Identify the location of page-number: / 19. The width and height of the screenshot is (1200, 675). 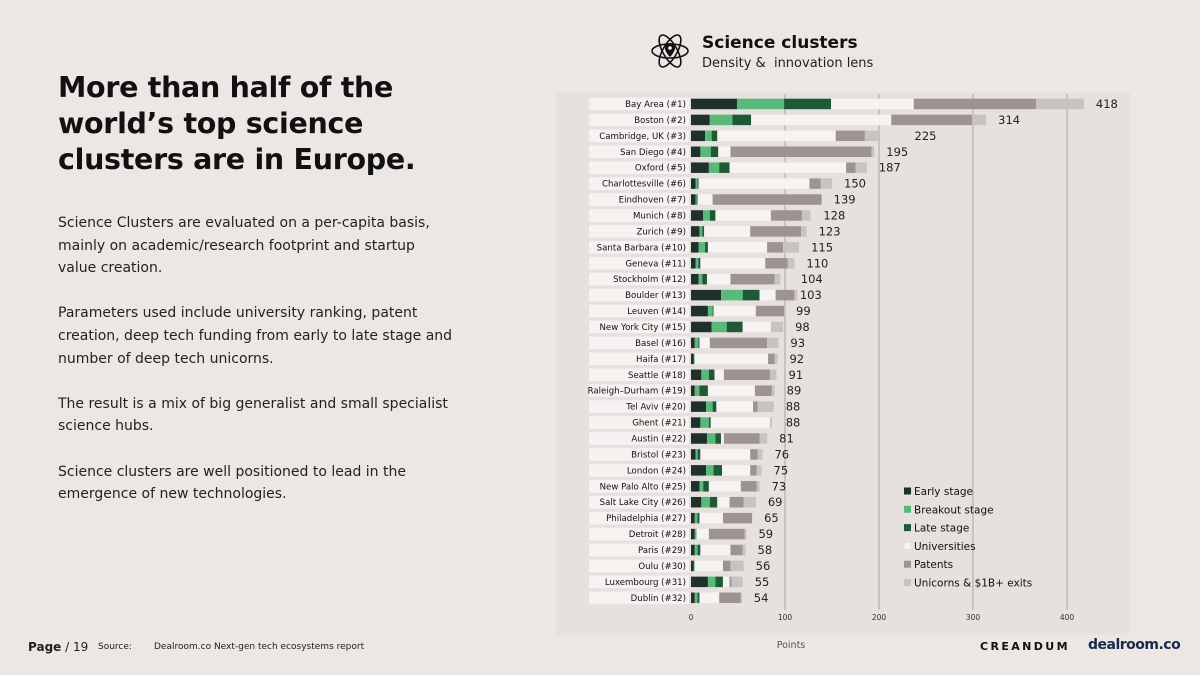
(77, 647).